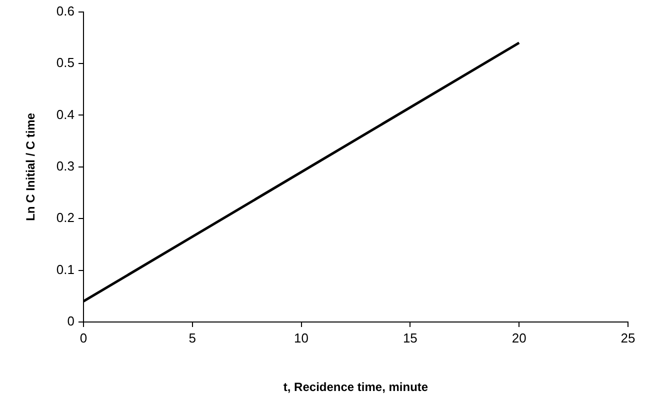 This screenshot has width=668, height=414. Describe the element at coordinates (65, 218) in the screenshot. I see `y-tick-label: 0.2` at that location.